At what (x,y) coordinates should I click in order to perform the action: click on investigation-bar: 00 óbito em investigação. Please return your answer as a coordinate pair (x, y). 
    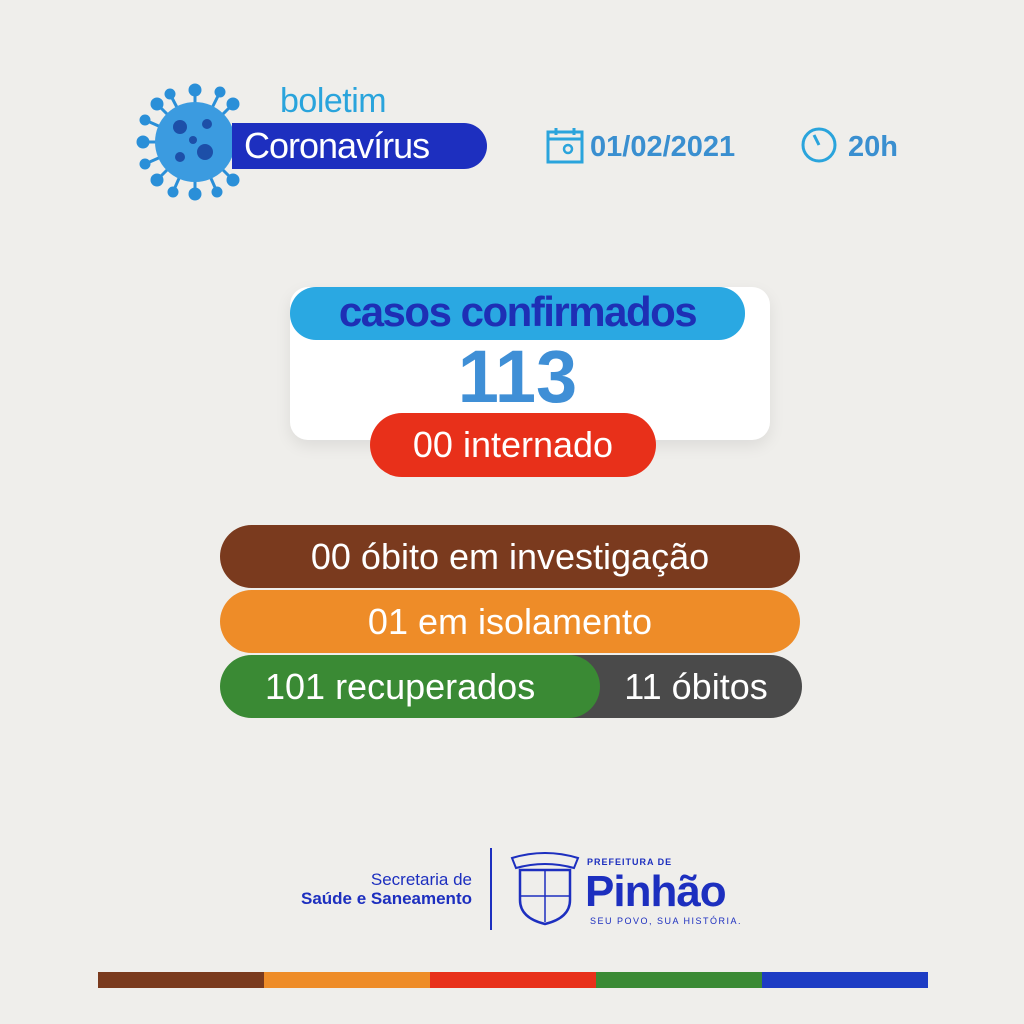
    Looking at the image, I should click on (510, 556).